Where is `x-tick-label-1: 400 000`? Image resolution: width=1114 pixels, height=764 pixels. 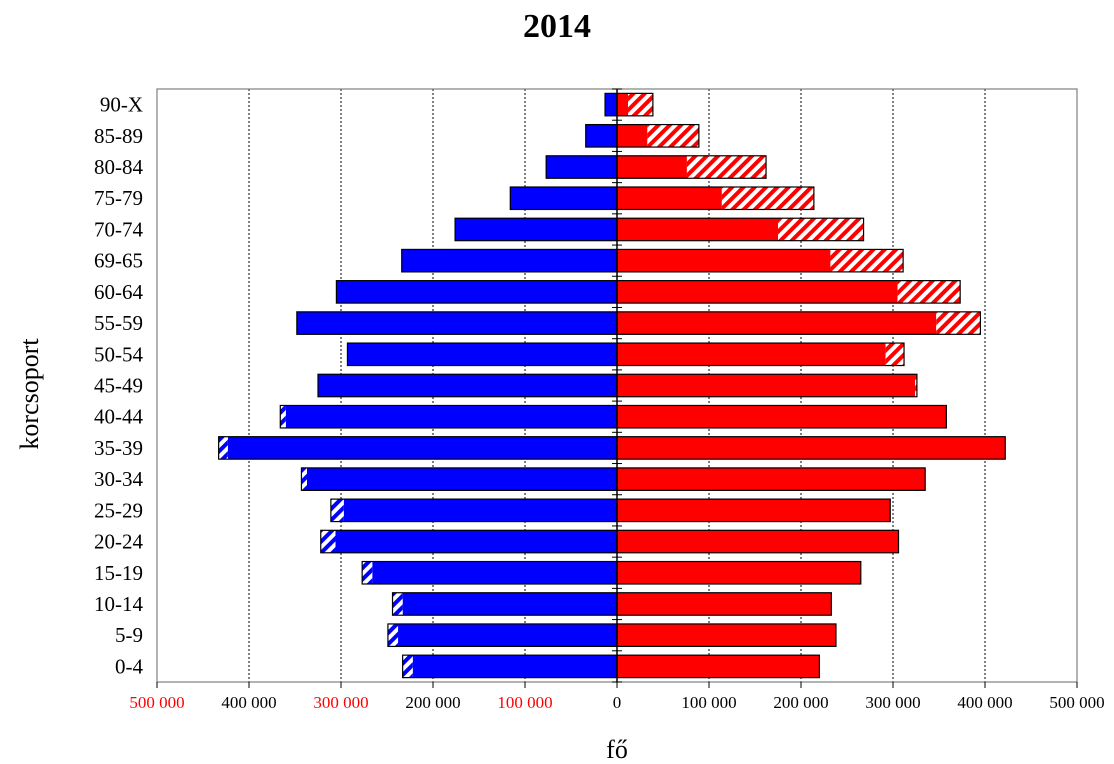 x-tick-label-1: 400 000 is located at coordinates (248, 702).